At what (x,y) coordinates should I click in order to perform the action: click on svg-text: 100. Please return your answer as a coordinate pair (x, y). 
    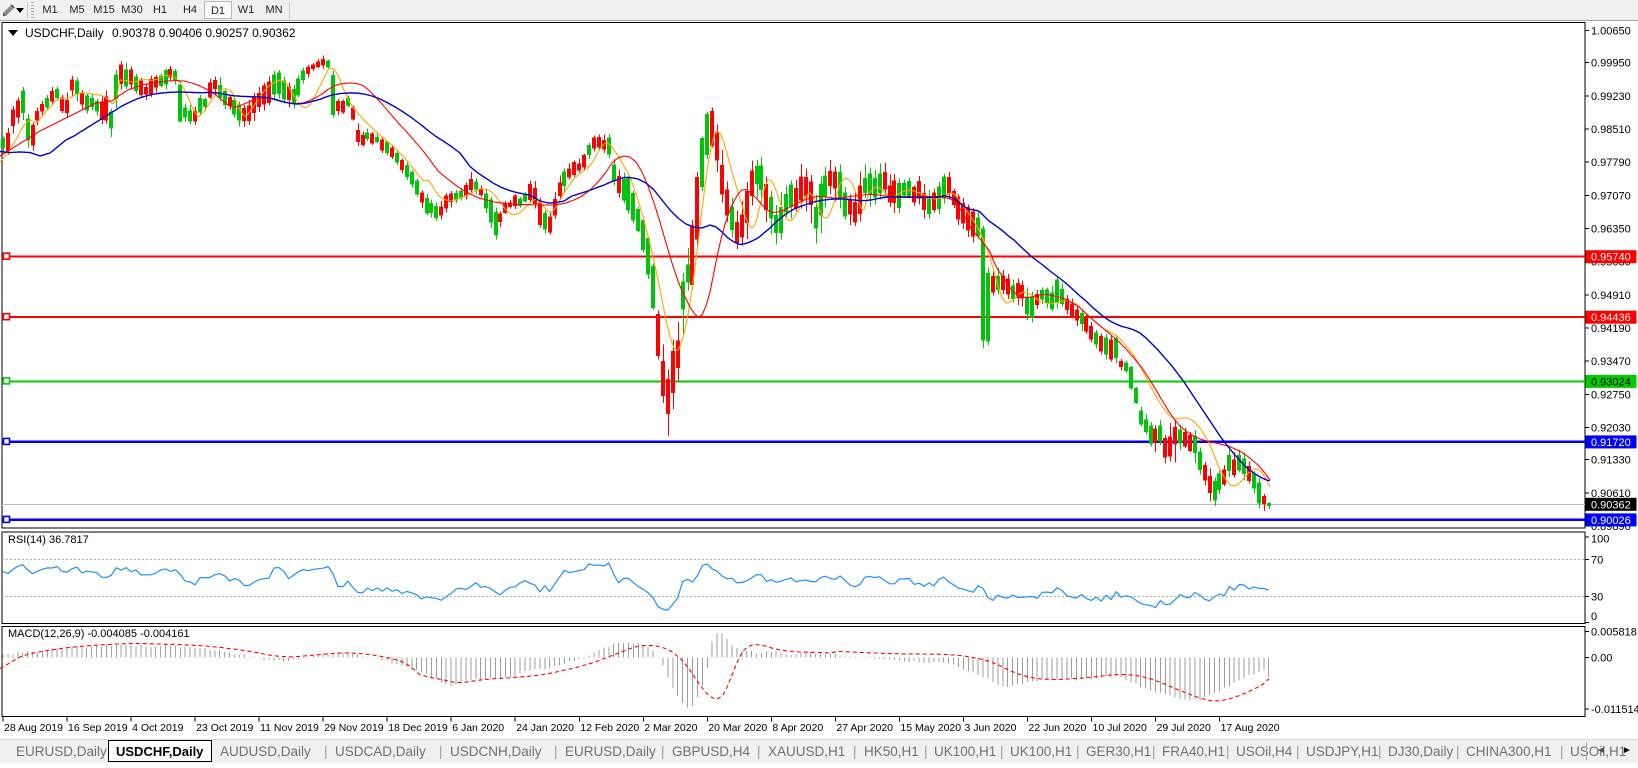
    Looking at the image, I should click on (1600, 540).